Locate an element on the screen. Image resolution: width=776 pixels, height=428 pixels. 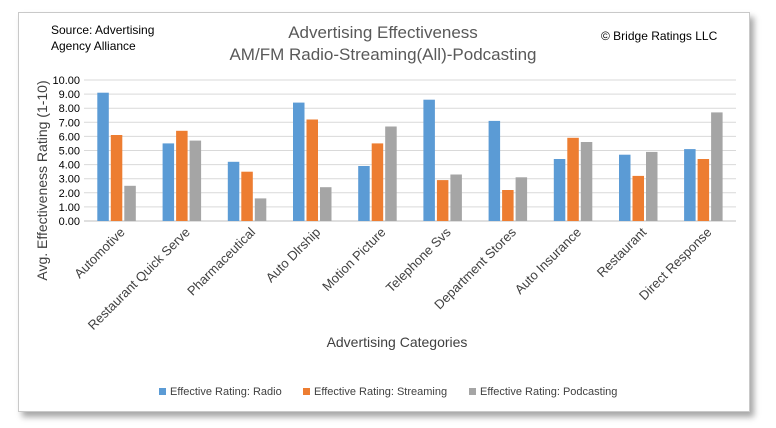
y-tick-label: 3.00 is located at coordinates (69, 180).